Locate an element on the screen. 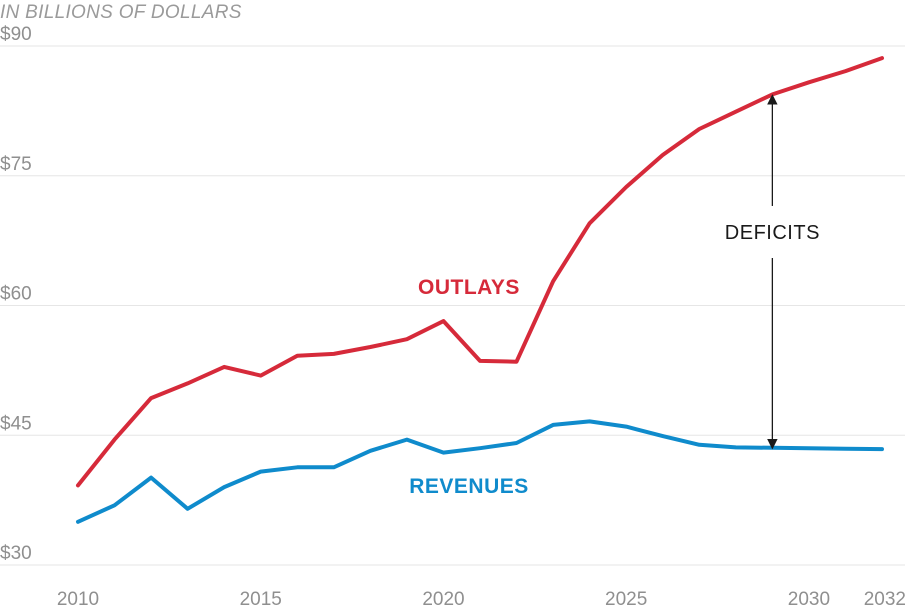  series-label-outlays: OUTLAYS is located at coordinates (469, 287).